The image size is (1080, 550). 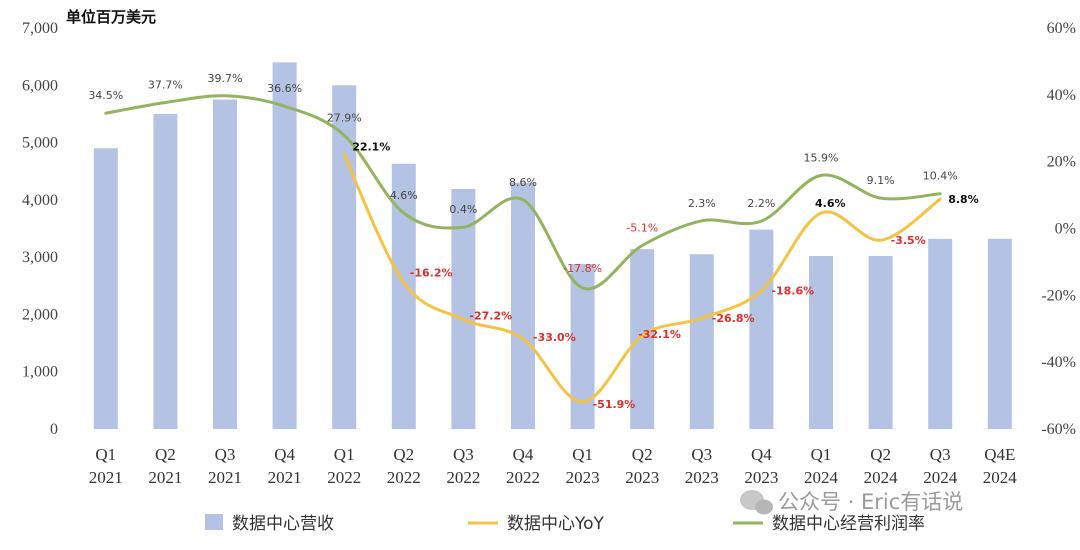 What do you see at coordinates (733, 318) in the screenshot?
I see `yoy-data-label: -26.8%` at bounding box center [733, 318].